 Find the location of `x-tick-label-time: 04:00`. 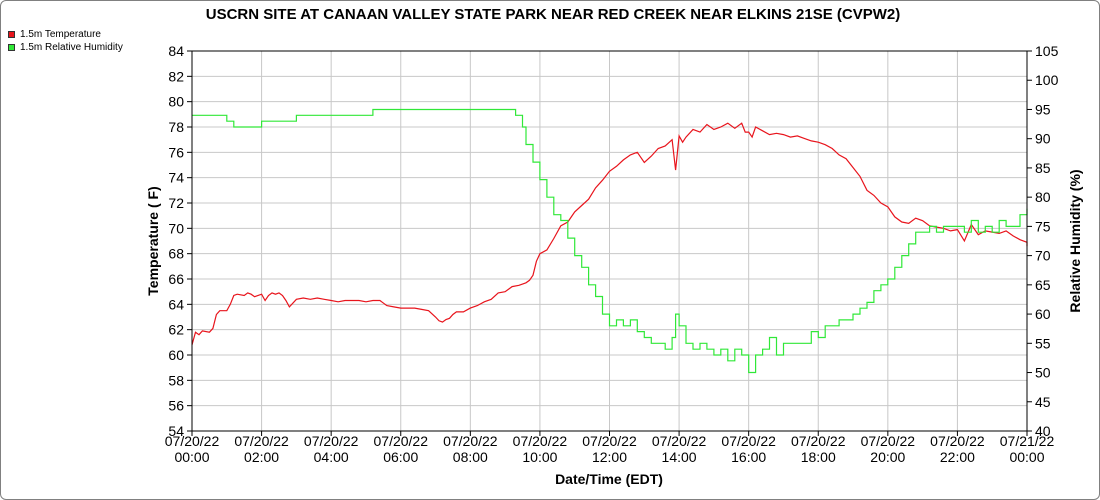

x-tick-label-time: 04:00 is located at coordinates (331, 457).